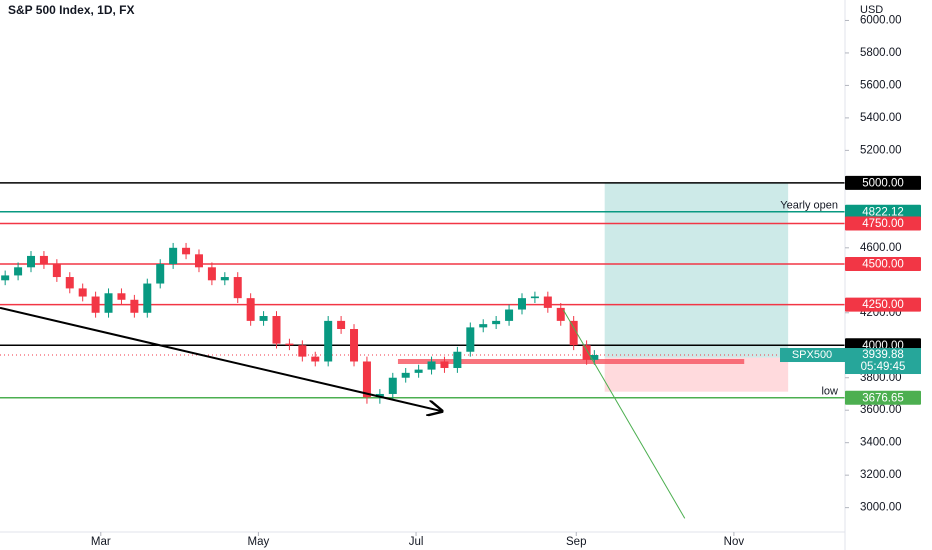 The image size is (932, 550). What do you see at coordinates (881, 475) in the screenshot?
I see `y-tick-label: 3200.00` at bounding box center [881, 475].